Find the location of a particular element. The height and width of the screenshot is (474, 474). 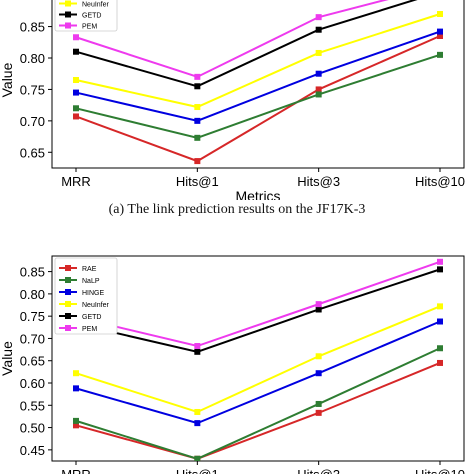

series-line-nalp is located at coordinates (258, 96).